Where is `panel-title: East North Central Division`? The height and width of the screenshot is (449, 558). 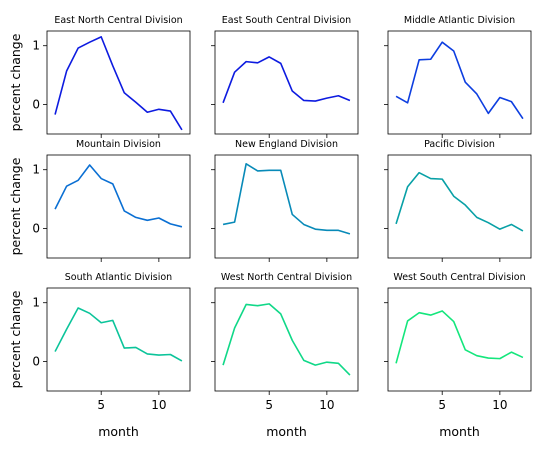
panel-title: East North Central Division is located at coordinates (118, 20).